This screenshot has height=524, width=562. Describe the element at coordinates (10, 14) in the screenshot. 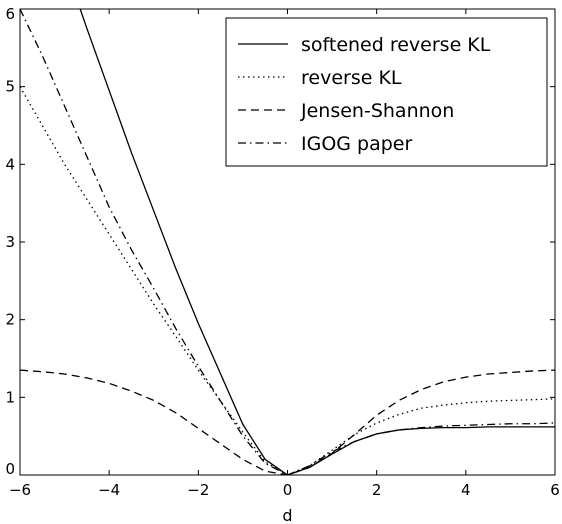

I see `y-tick-label: 6` at that location.